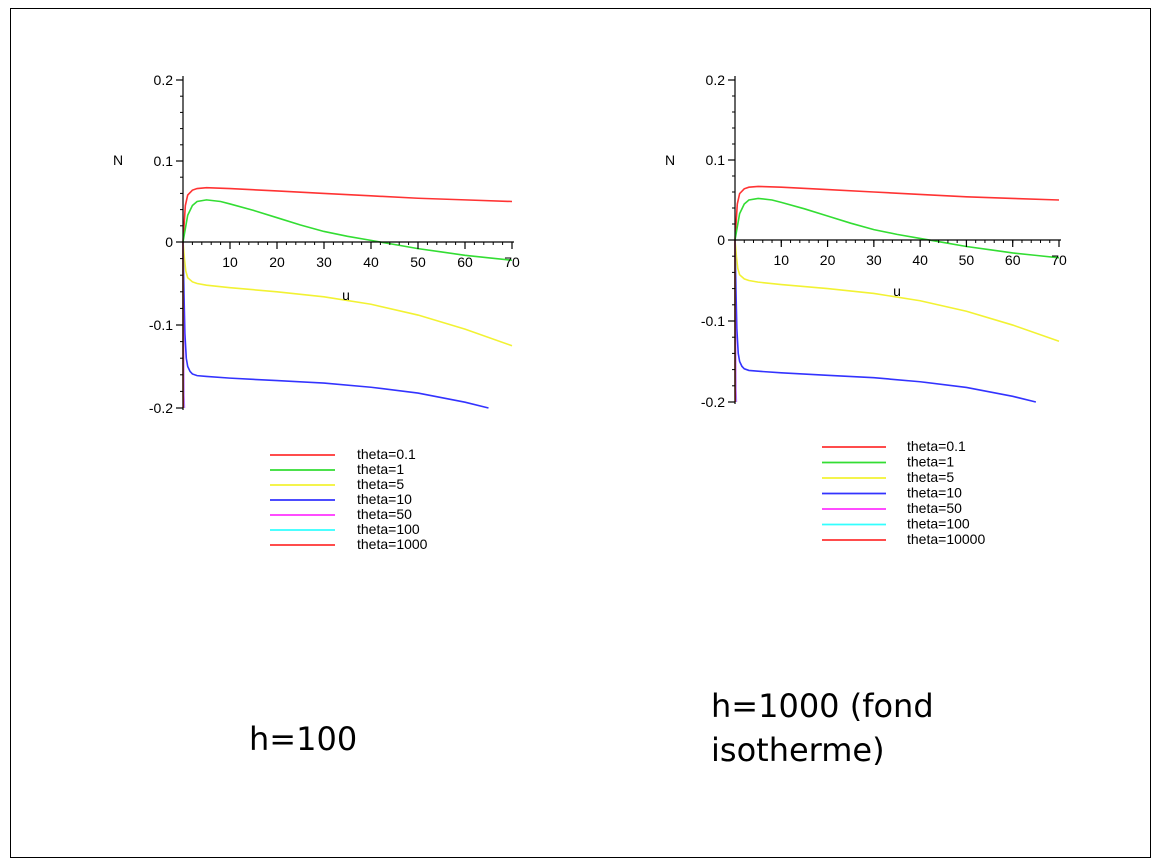 The height and width of the screenshot is (866, 1157). Describe the element at coordinates (822, 706) in the screenshot. I see `caption-h1000-line1: h=1000 (fond` at that location.